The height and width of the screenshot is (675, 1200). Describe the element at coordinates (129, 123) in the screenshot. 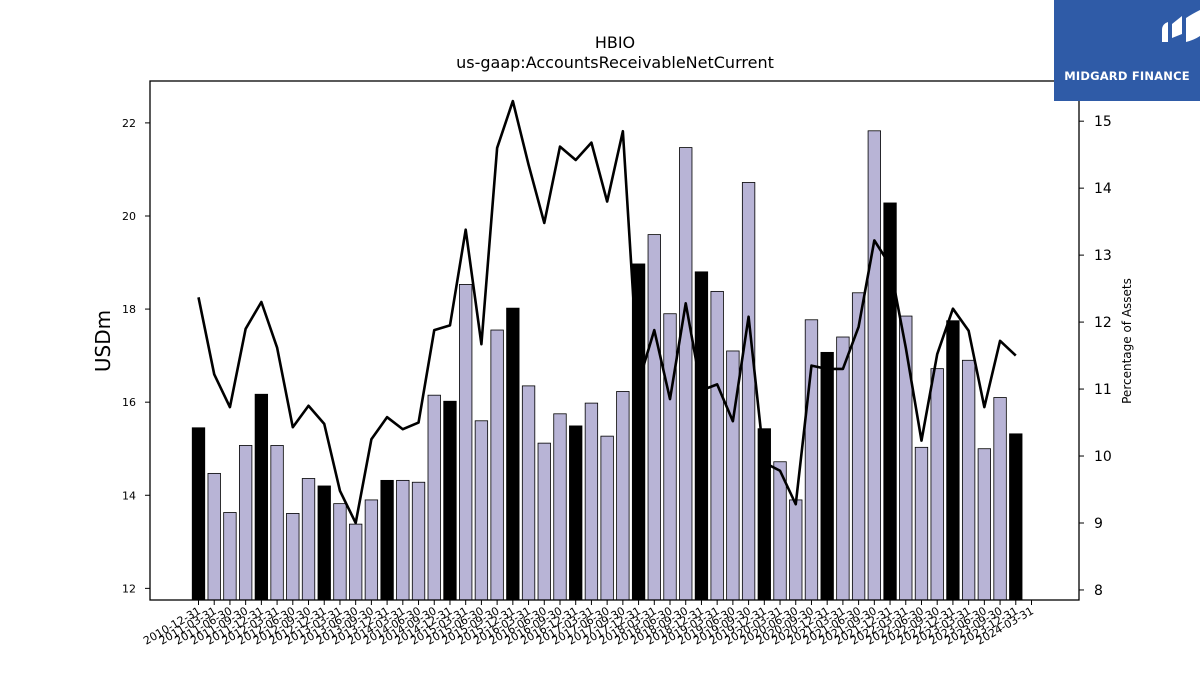

I see `y-tick-label: 22` at that location.